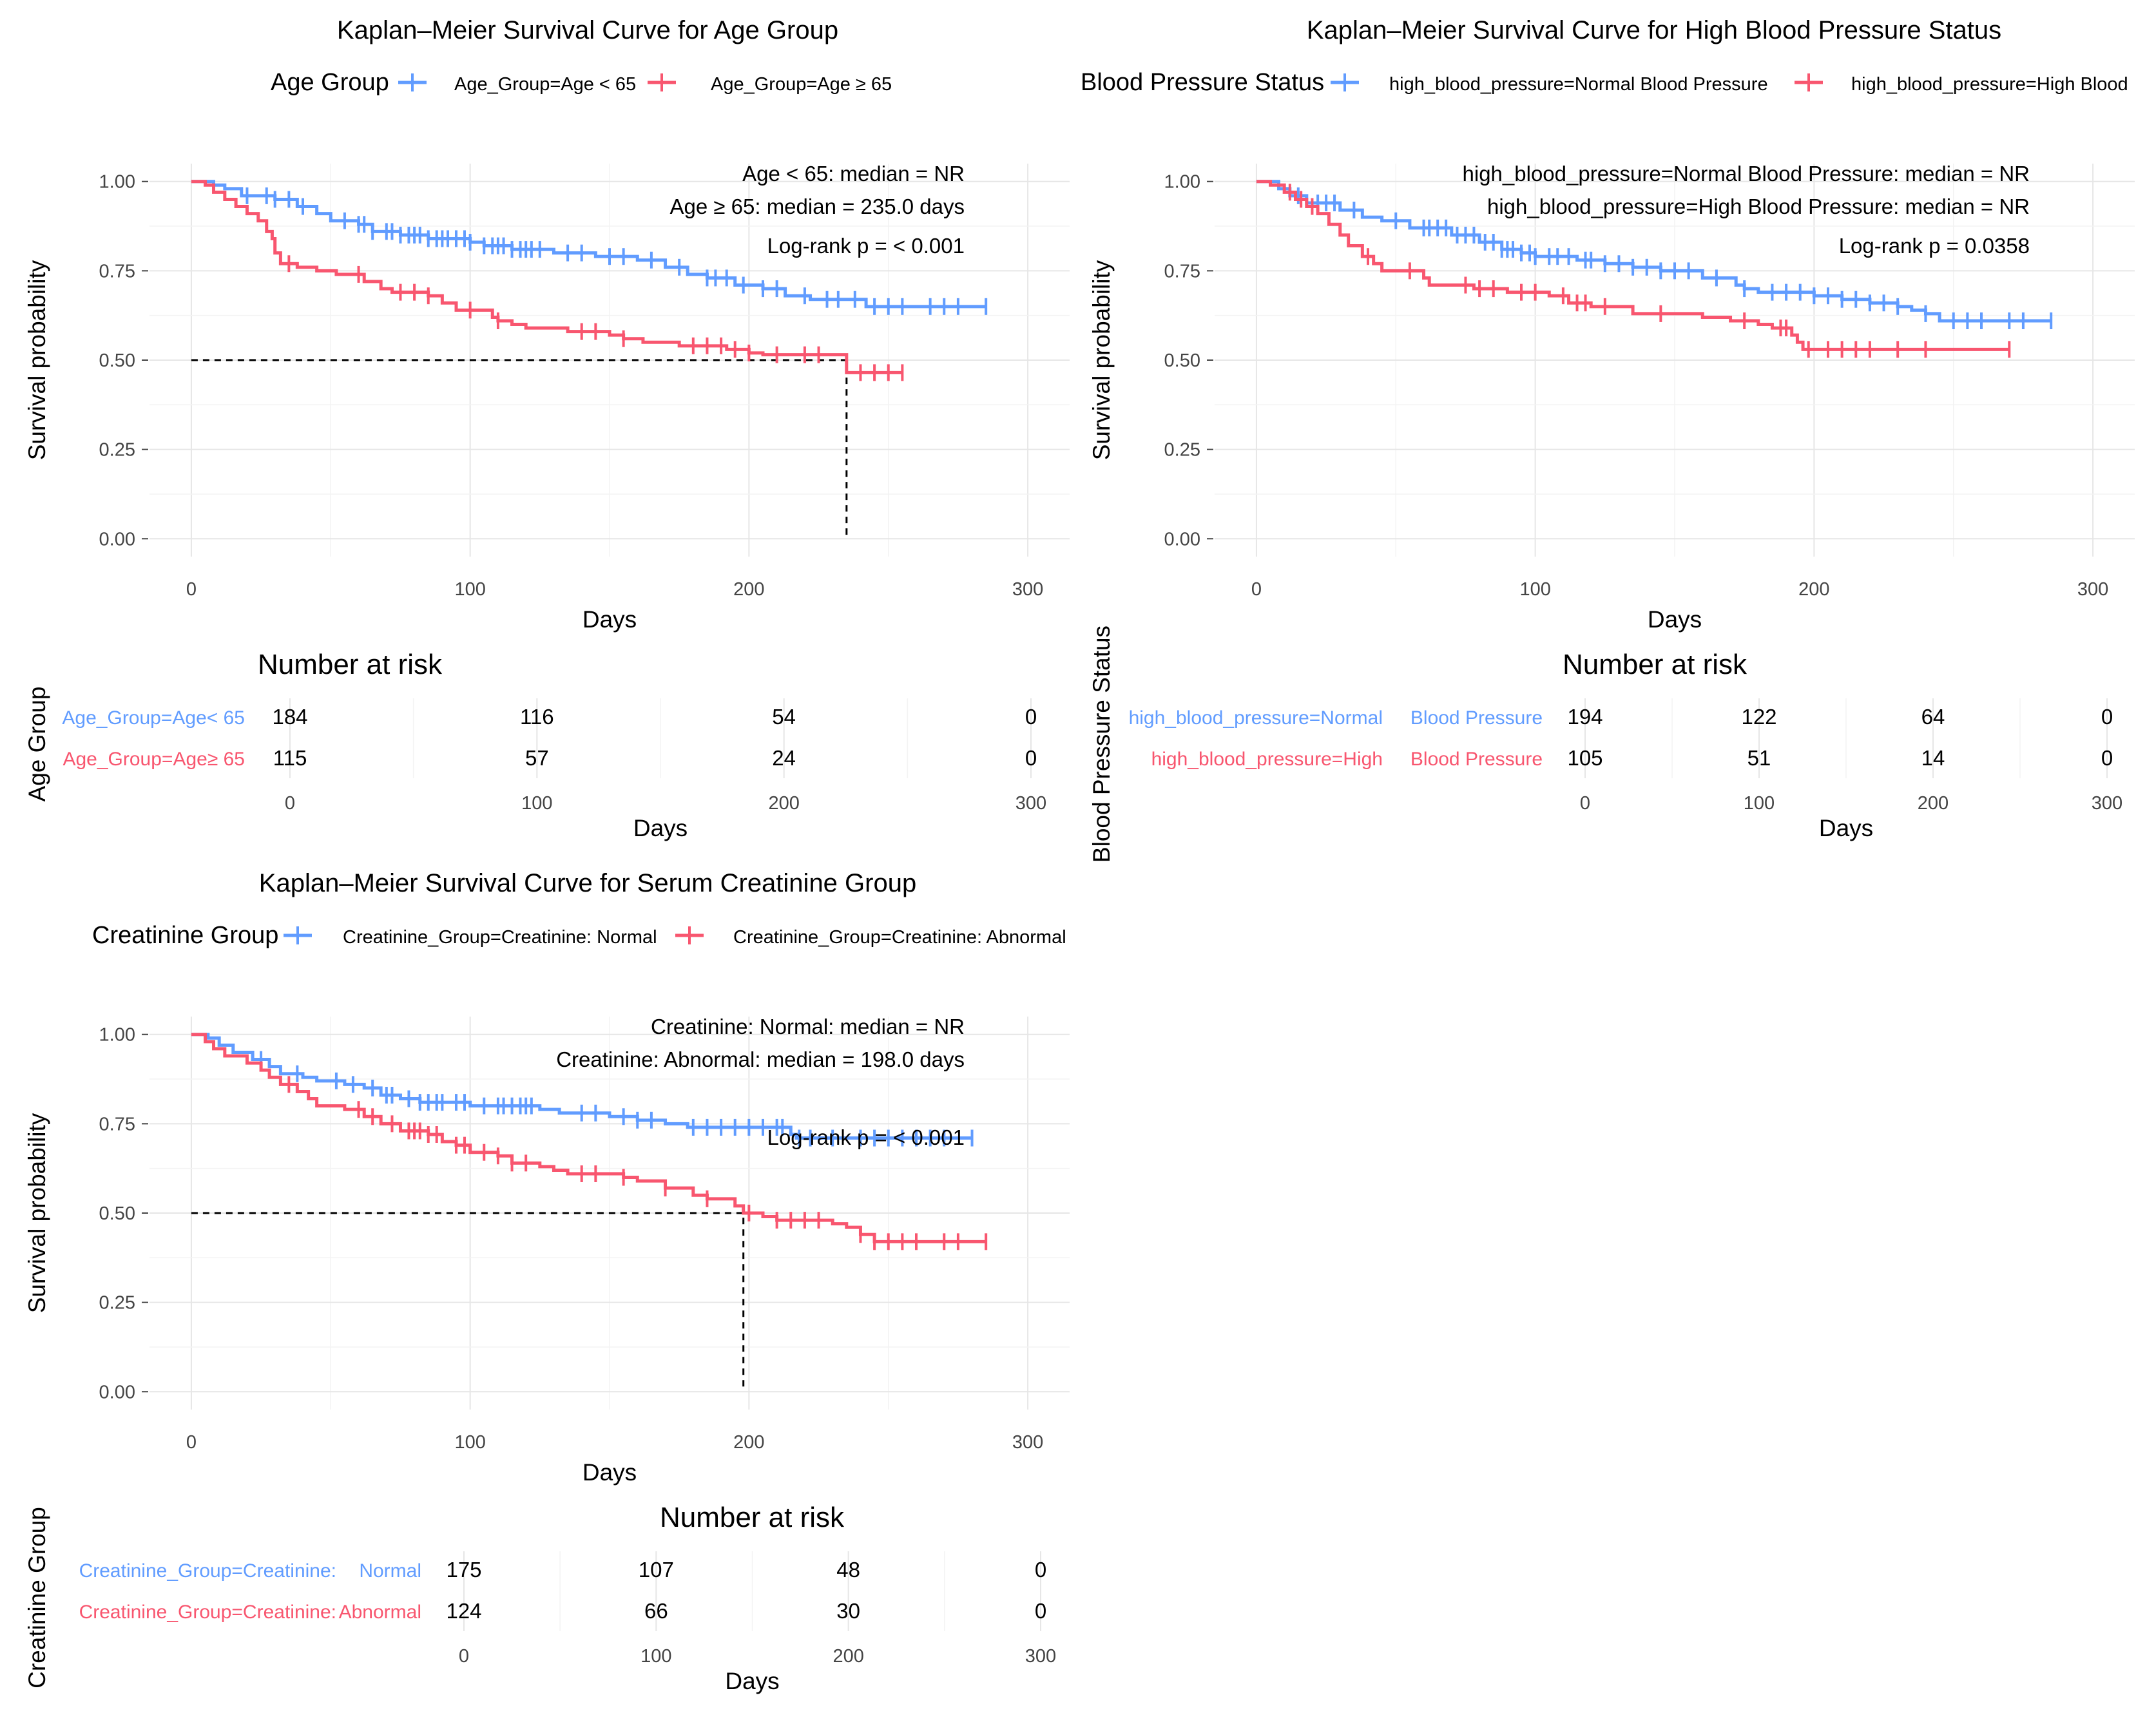  I want to click on risk-count: 122, so click(1758, 717).